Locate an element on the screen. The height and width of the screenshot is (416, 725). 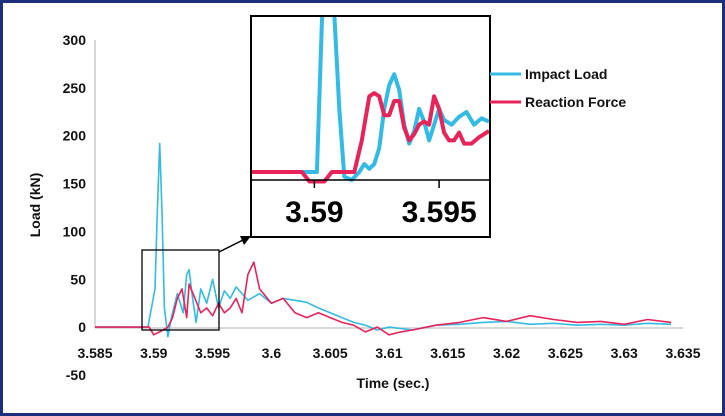
x-tick-label: 3.61 is located at coordinates (388, 353).